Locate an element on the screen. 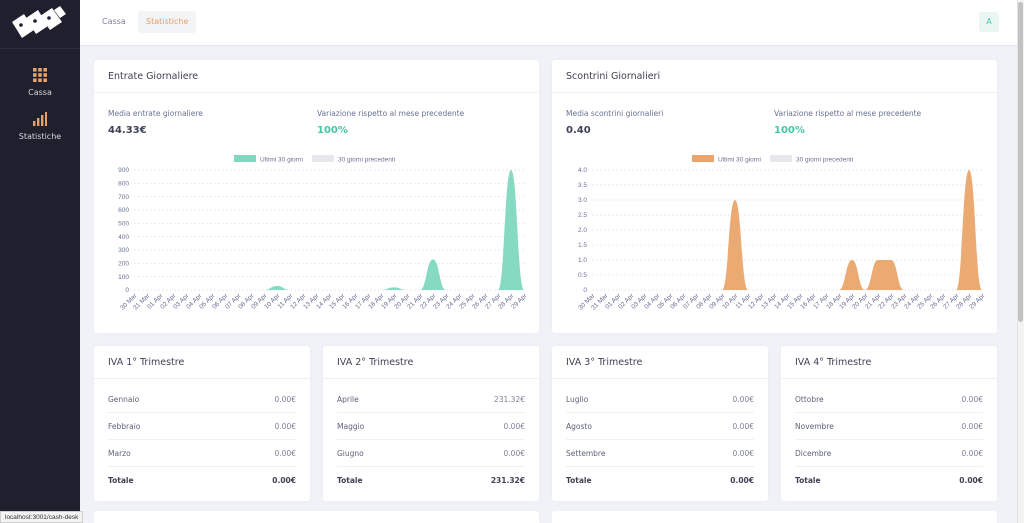 Image resolution: width=1024 pixels, height=523 pixels. sidebar-item-cassa: Cassa is located at coordinates (40, 90).